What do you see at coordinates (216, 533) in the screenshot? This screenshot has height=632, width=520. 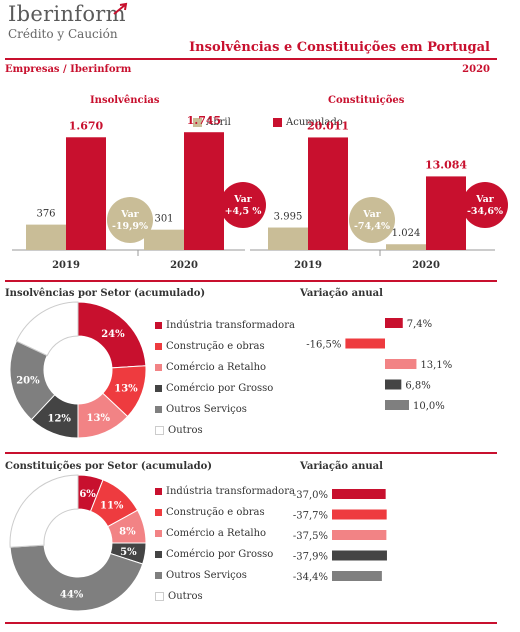 I see `const-legend-label-3: Comércio a Retalho` at bounding box center [216, 533].